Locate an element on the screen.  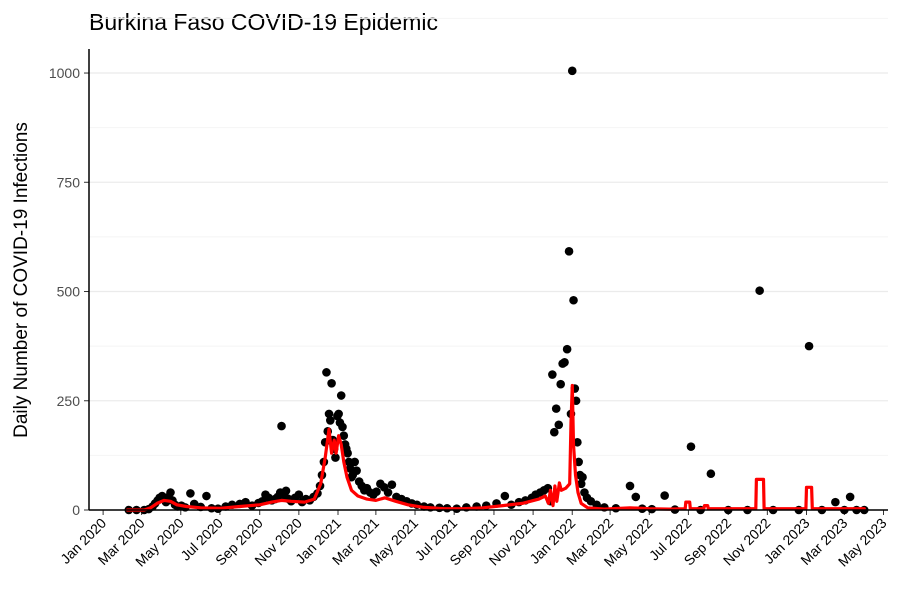
y-tick-label: 1000 is located at coordinates (64, 73).